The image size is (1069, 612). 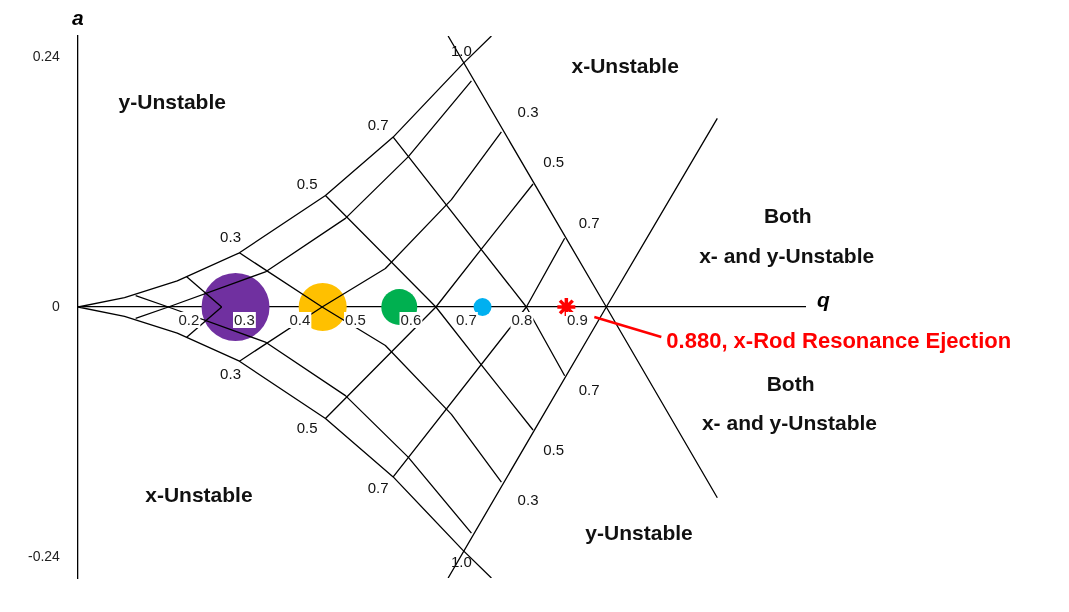 What do you see at coordinates (78, 18) in the screenshot?
I see `y-axis-title: a` at bounding box center [78, 18].